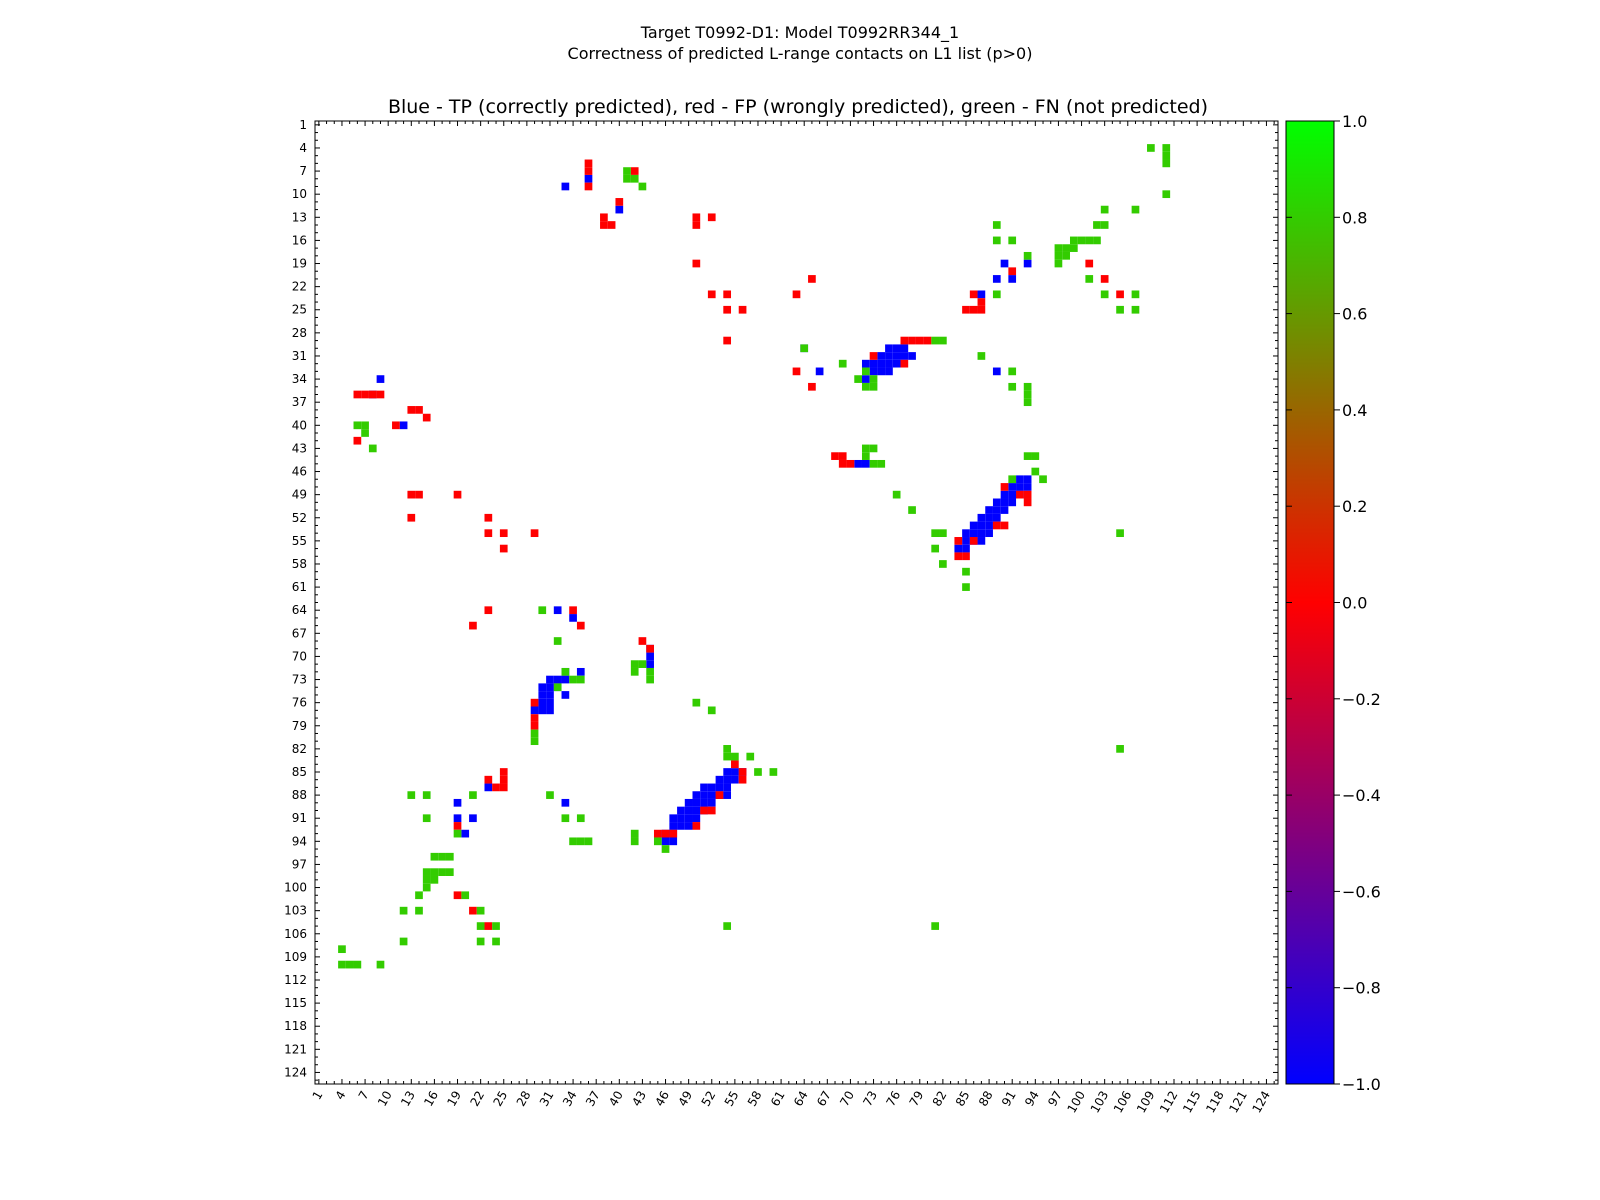 The height and width of the screenshot is (1200, 1600). What do you see at coordinates (364, 1096) in the screenshot?
I see `x-tick-label: 7` at bounding box center [364, 1096].